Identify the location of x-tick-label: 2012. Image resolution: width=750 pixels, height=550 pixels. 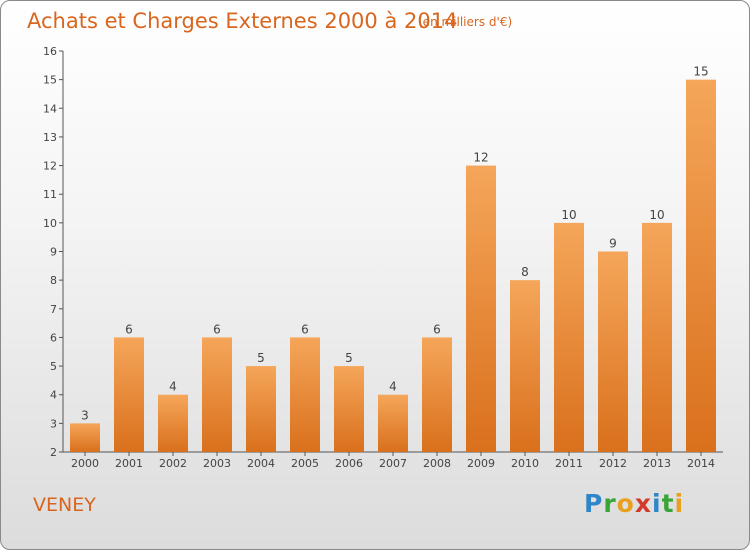
(613, 463).